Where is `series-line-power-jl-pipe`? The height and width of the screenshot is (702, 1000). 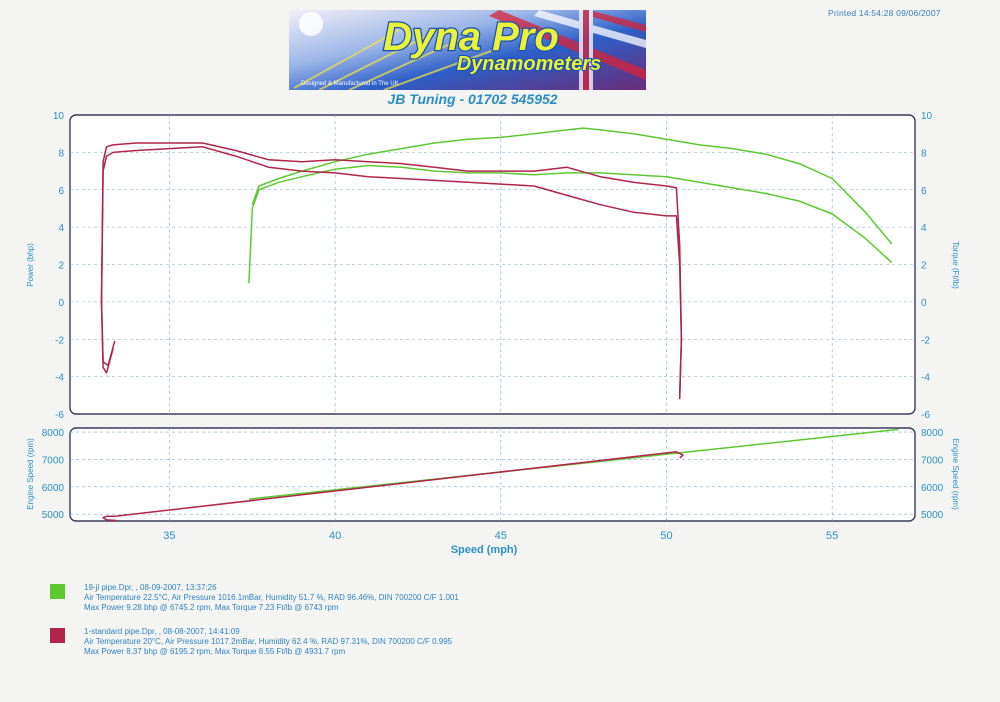 series-line-power-jl-pipe is located at coordinates (570, 224).